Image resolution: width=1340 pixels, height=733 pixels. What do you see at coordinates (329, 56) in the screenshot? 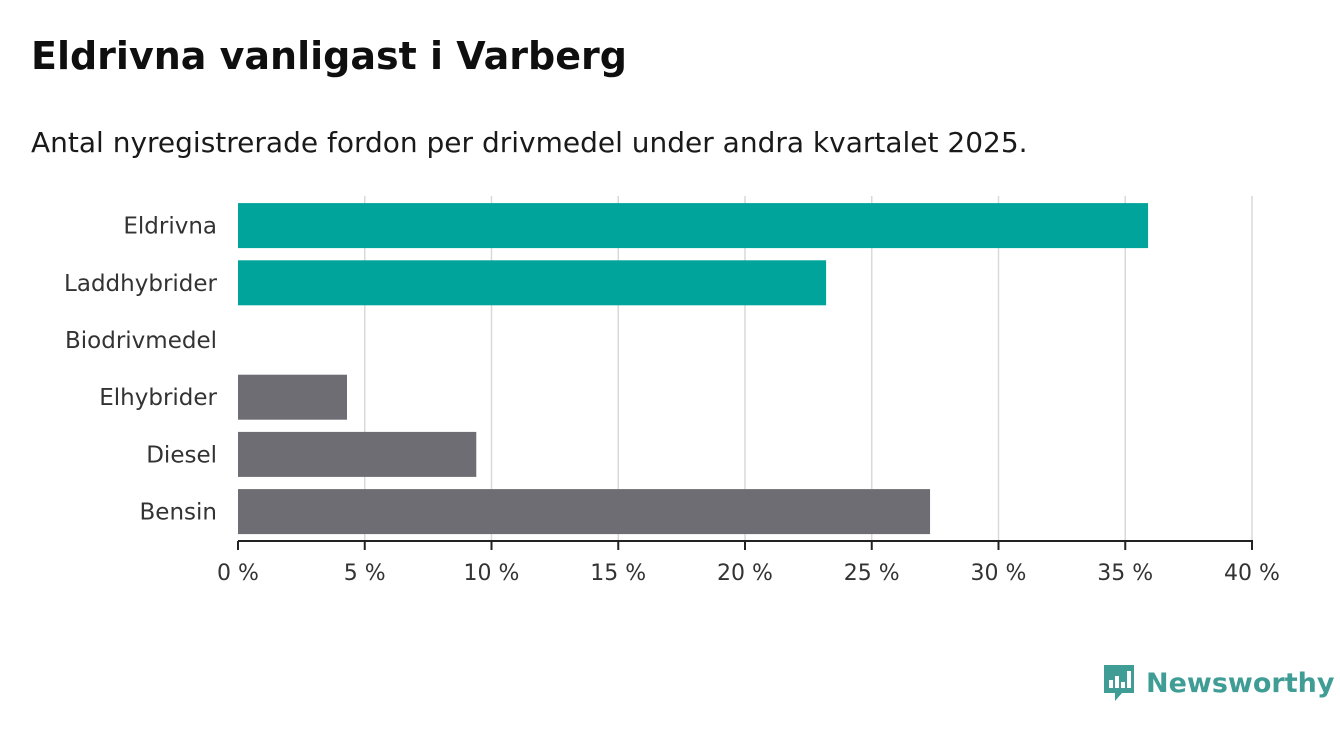
I see `chart-title: Eldrivna vanligast i Varberg` at bounding box center [329, 56].